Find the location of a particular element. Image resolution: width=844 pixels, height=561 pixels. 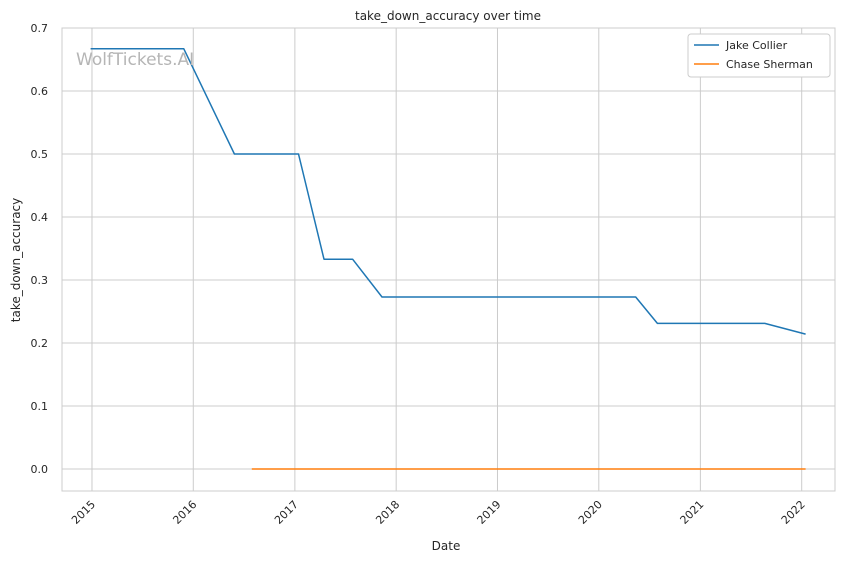

x-tick-label: 2019 is located at coordinates (489, 512).